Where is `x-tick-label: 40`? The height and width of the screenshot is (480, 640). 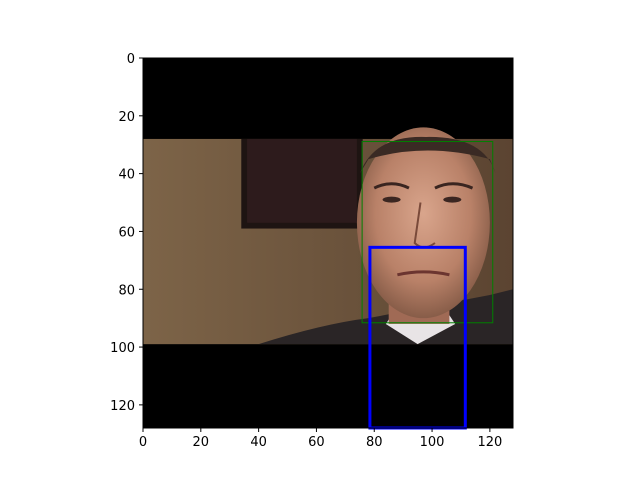
x-tick-label: 40 is located at coordinates (258, 442).